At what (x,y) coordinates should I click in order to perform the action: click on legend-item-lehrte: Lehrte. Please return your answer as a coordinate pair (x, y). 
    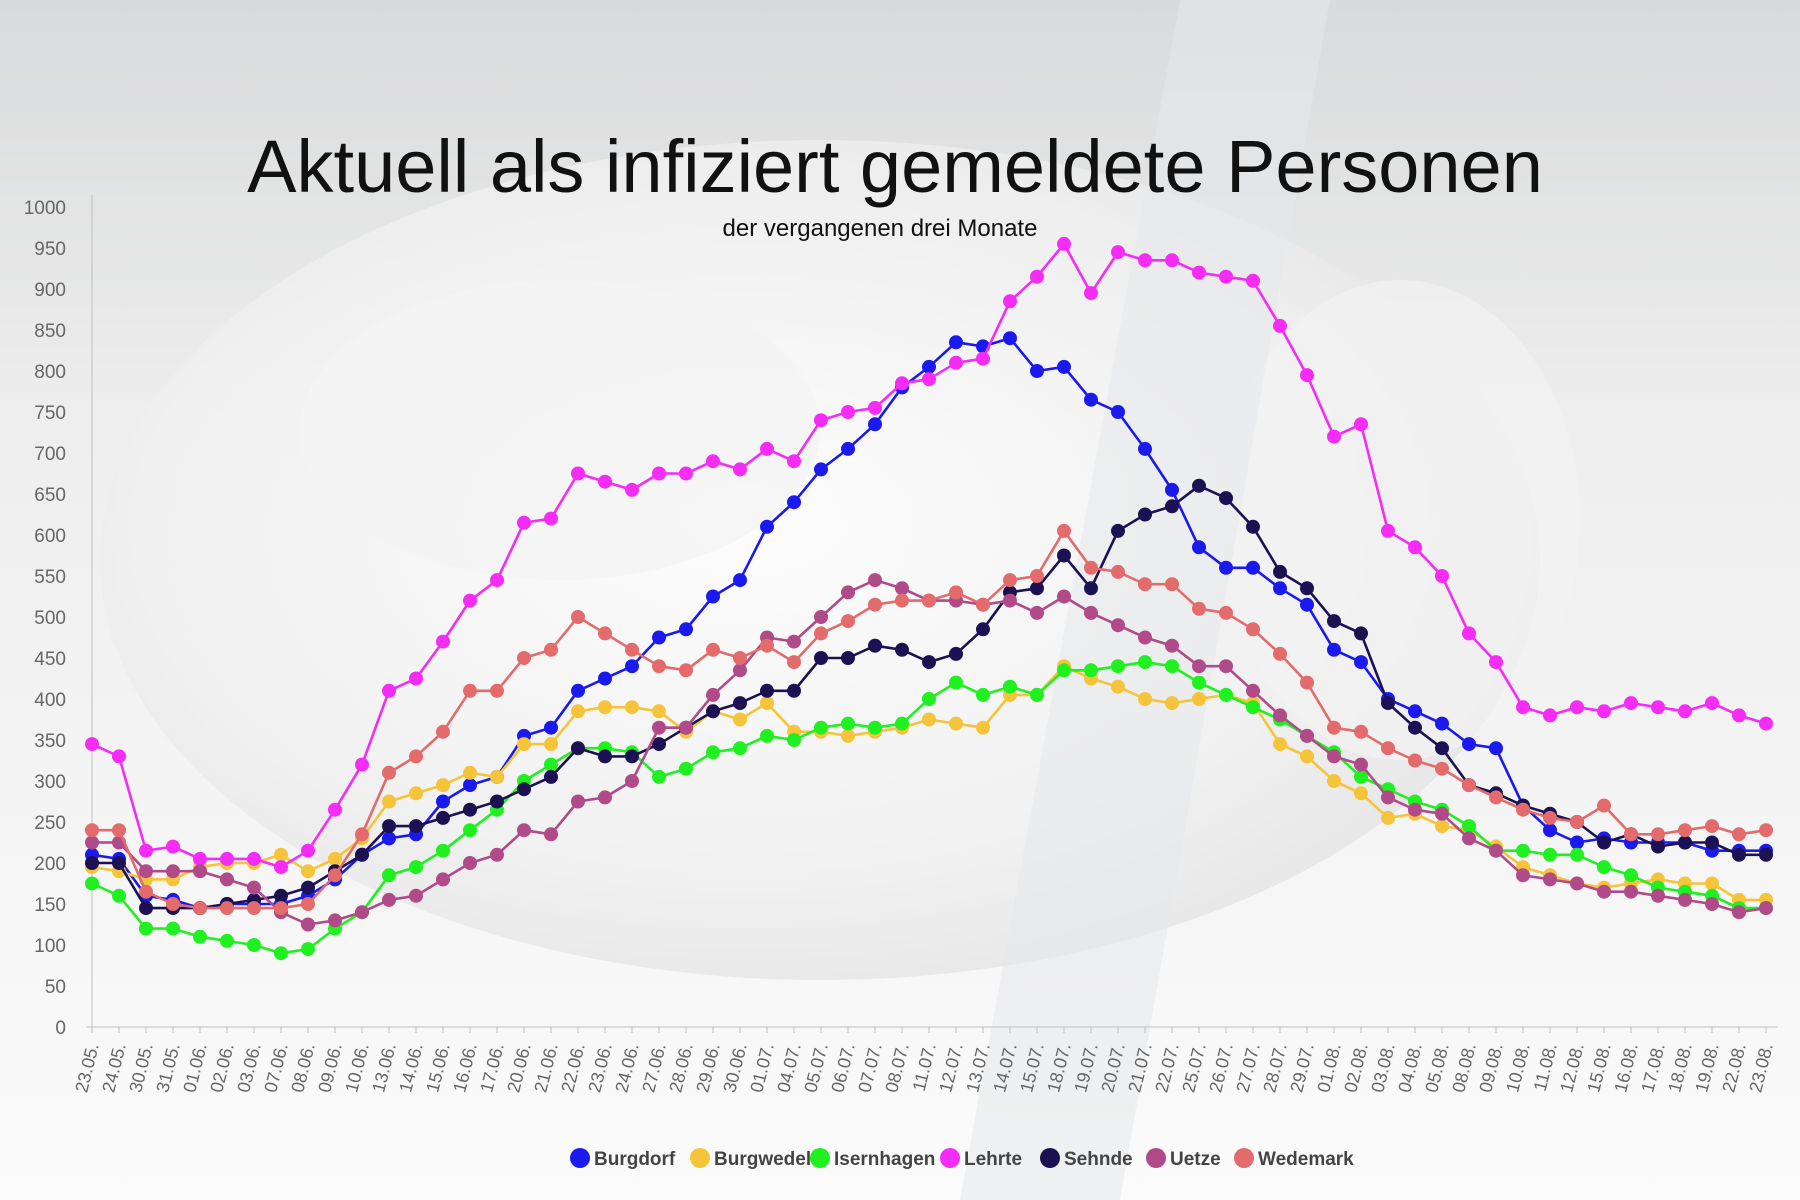
    Looking at the image, I should click on (981, 1159).